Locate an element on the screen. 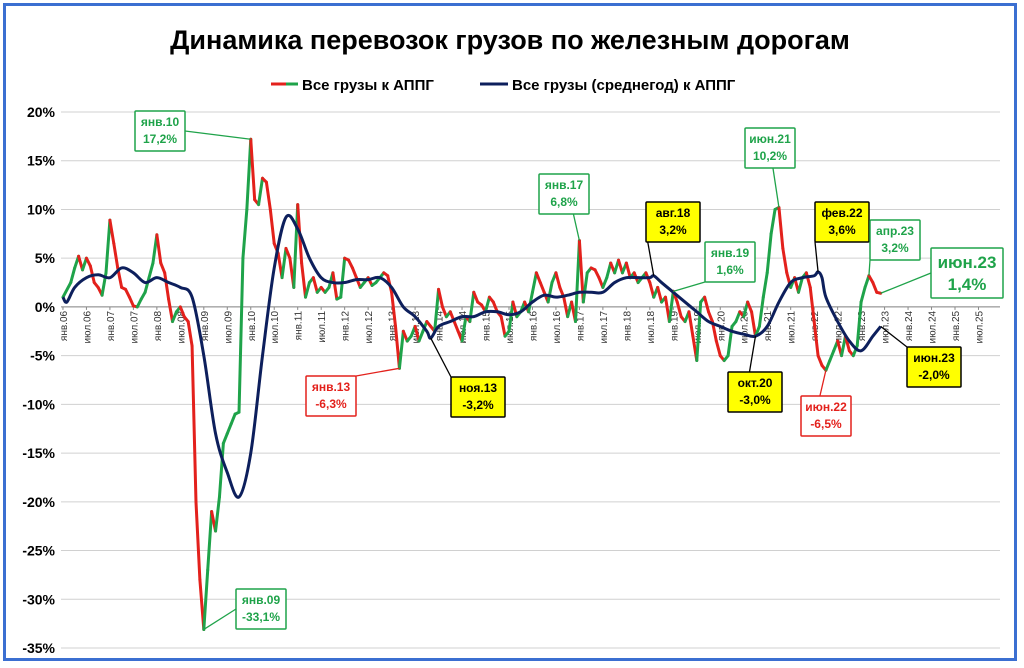  annotation-label: 6,8% is located at coordinates (564, 202).